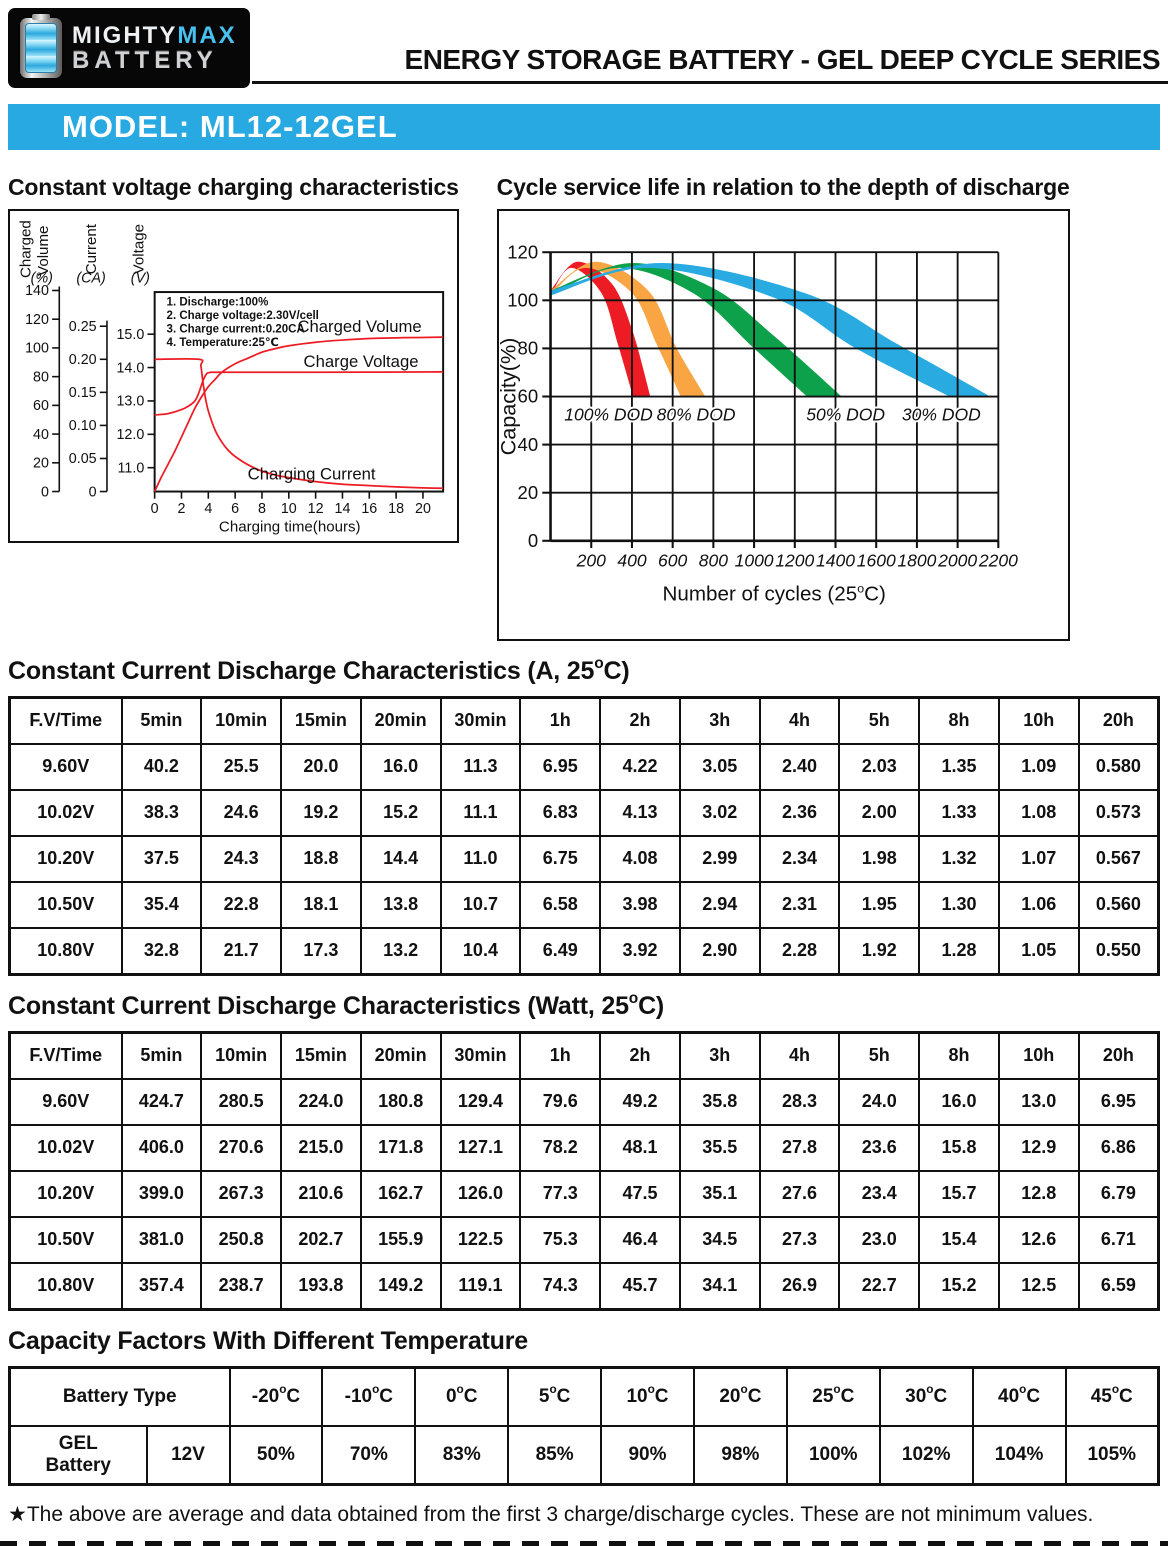  What do you see at coordinates (1038, 766) in the screenshot?
I see `value-cell: 1.09` at bounding box center [1038, 766].